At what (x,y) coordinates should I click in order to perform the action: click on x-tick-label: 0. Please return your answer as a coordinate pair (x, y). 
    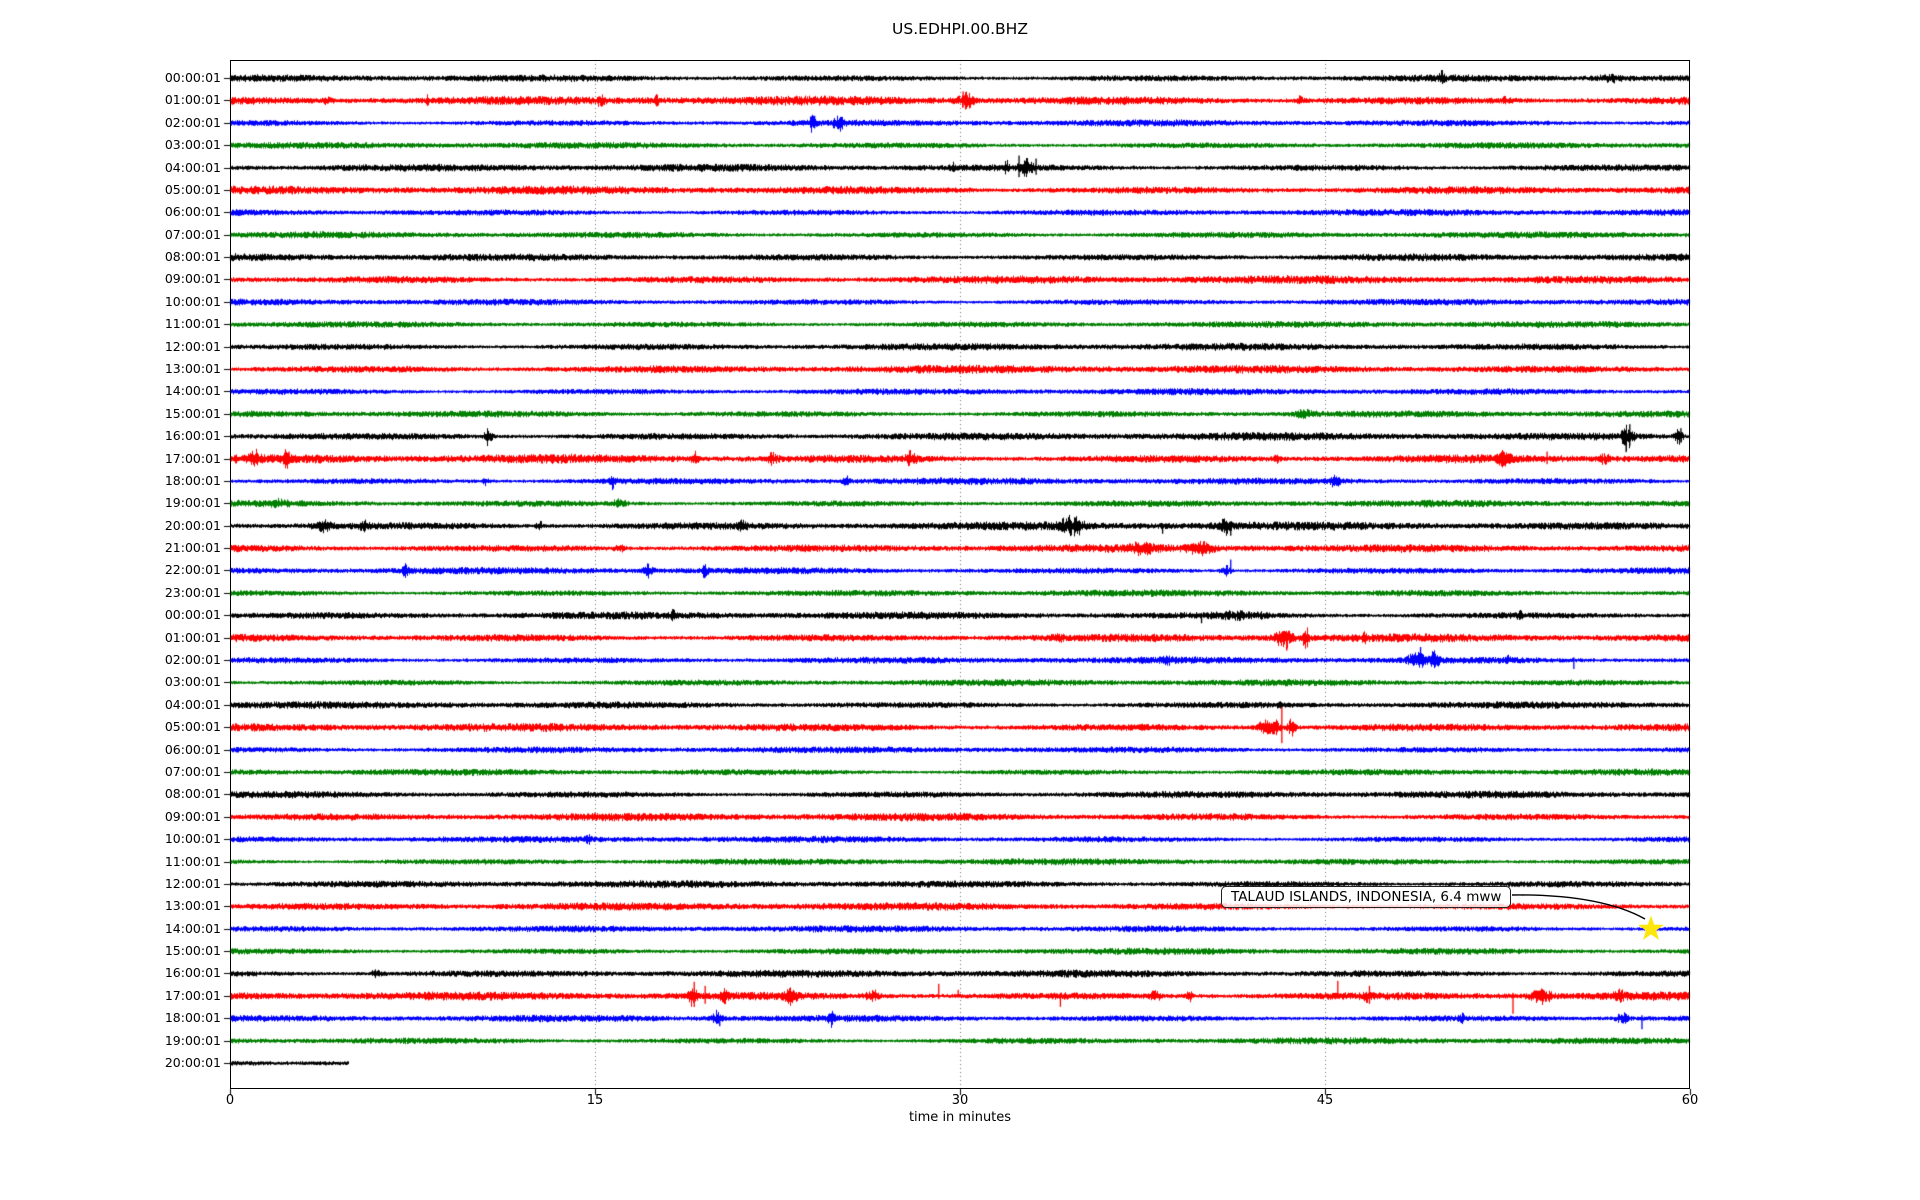
    Looking at the image, I should click on (230, 1100).